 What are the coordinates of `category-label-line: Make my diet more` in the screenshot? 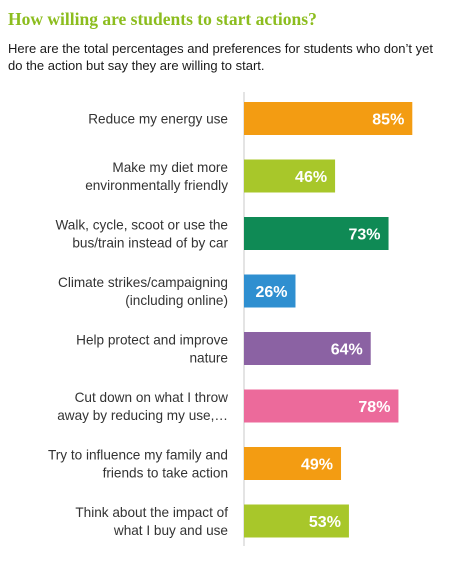 It's located at (170, 167).